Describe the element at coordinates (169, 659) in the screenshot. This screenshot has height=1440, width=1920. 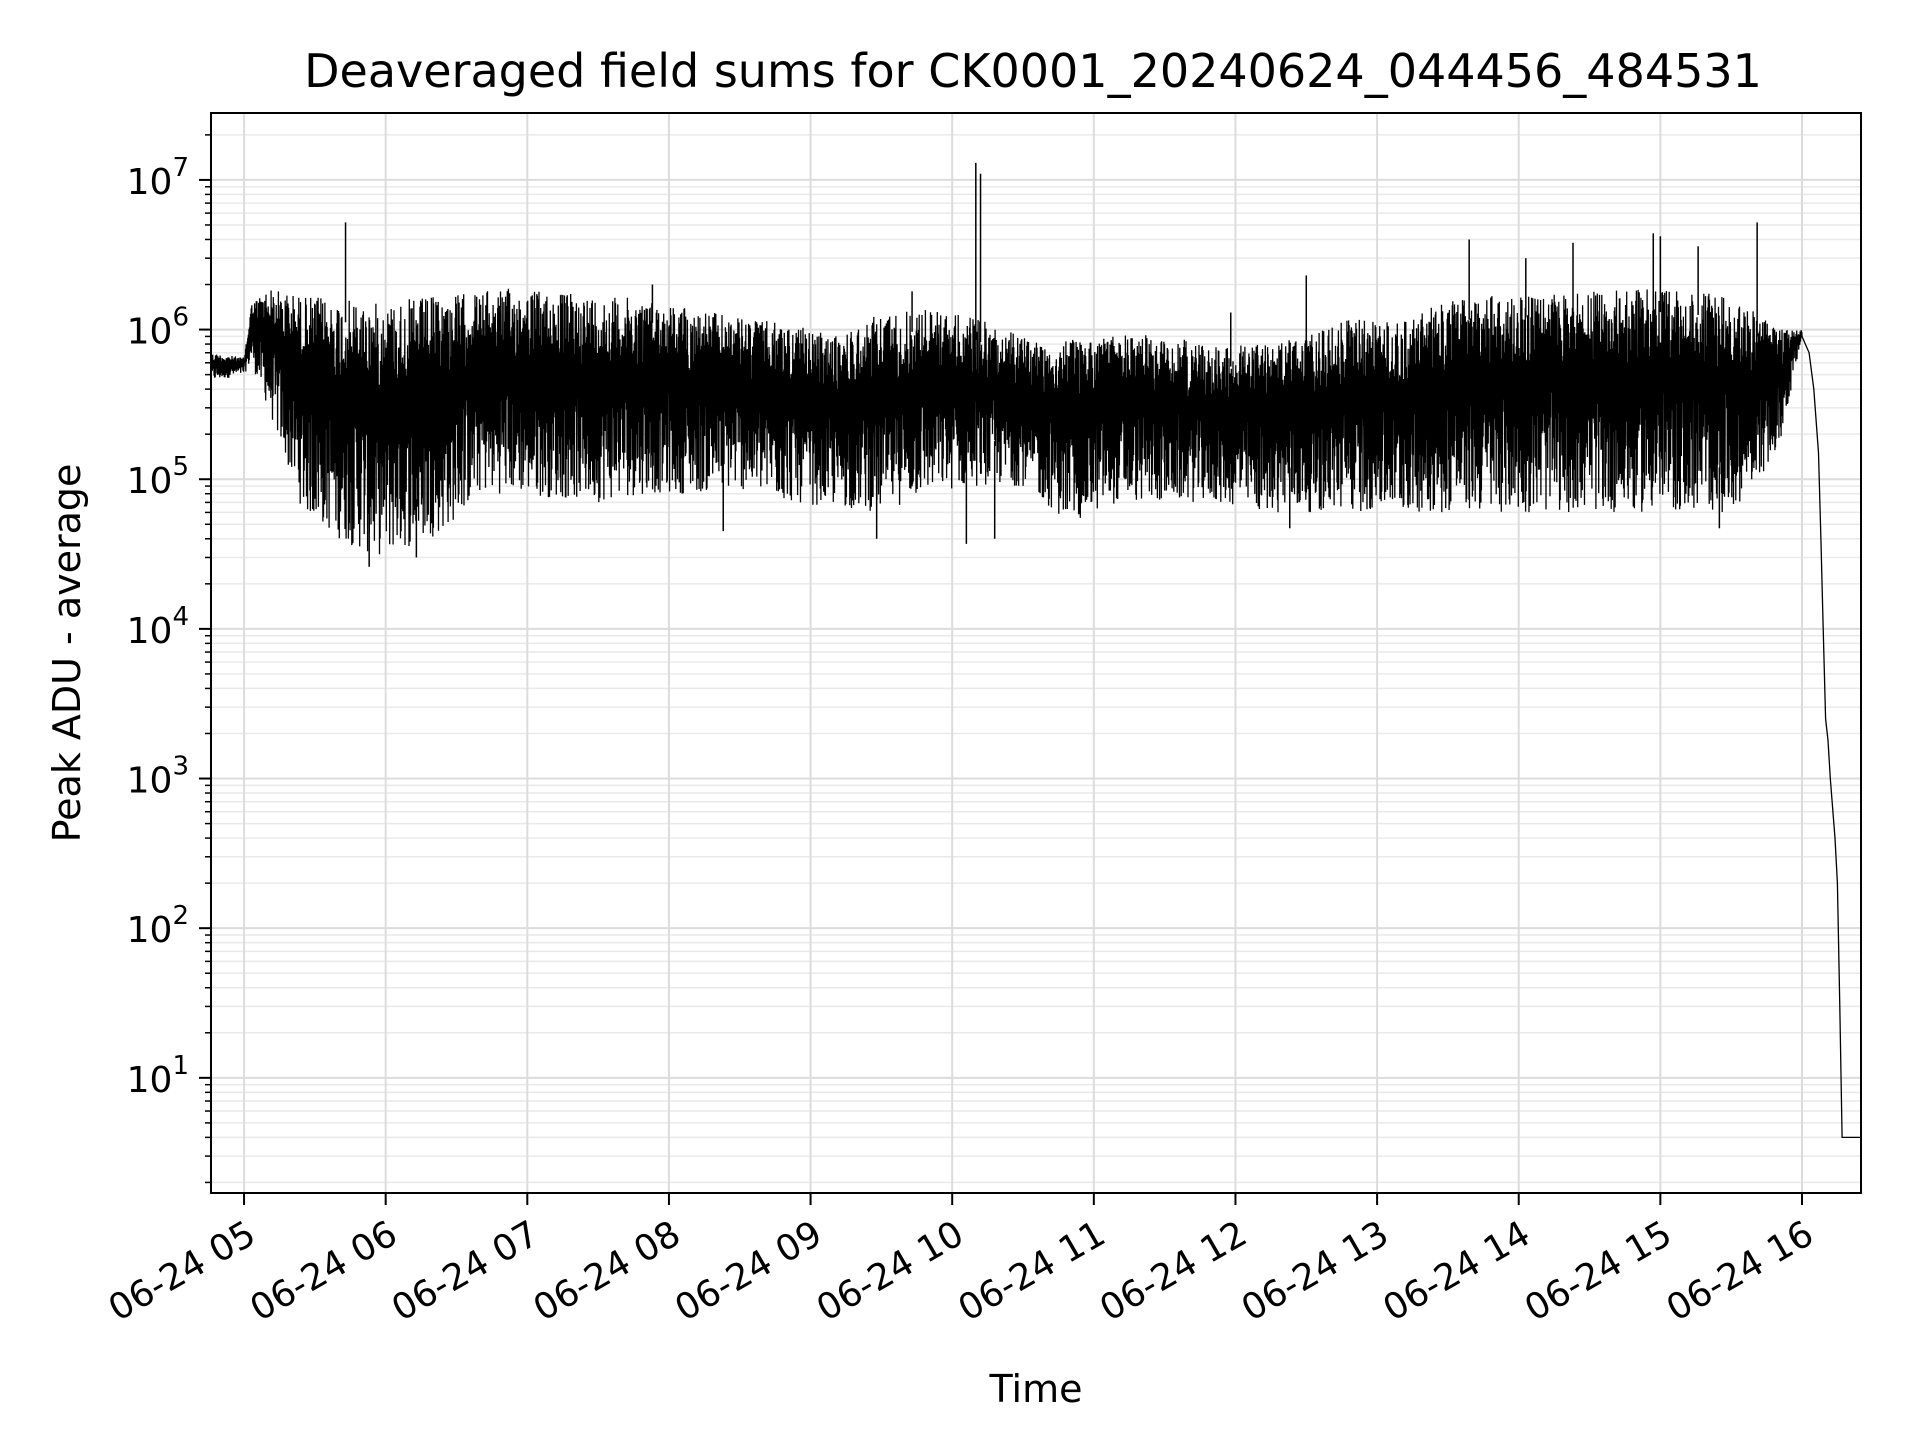
I see `y-axis: 10¹ 10² 10³ 10⁴ 10⁵ 10⁶ 10⁷` at that location.